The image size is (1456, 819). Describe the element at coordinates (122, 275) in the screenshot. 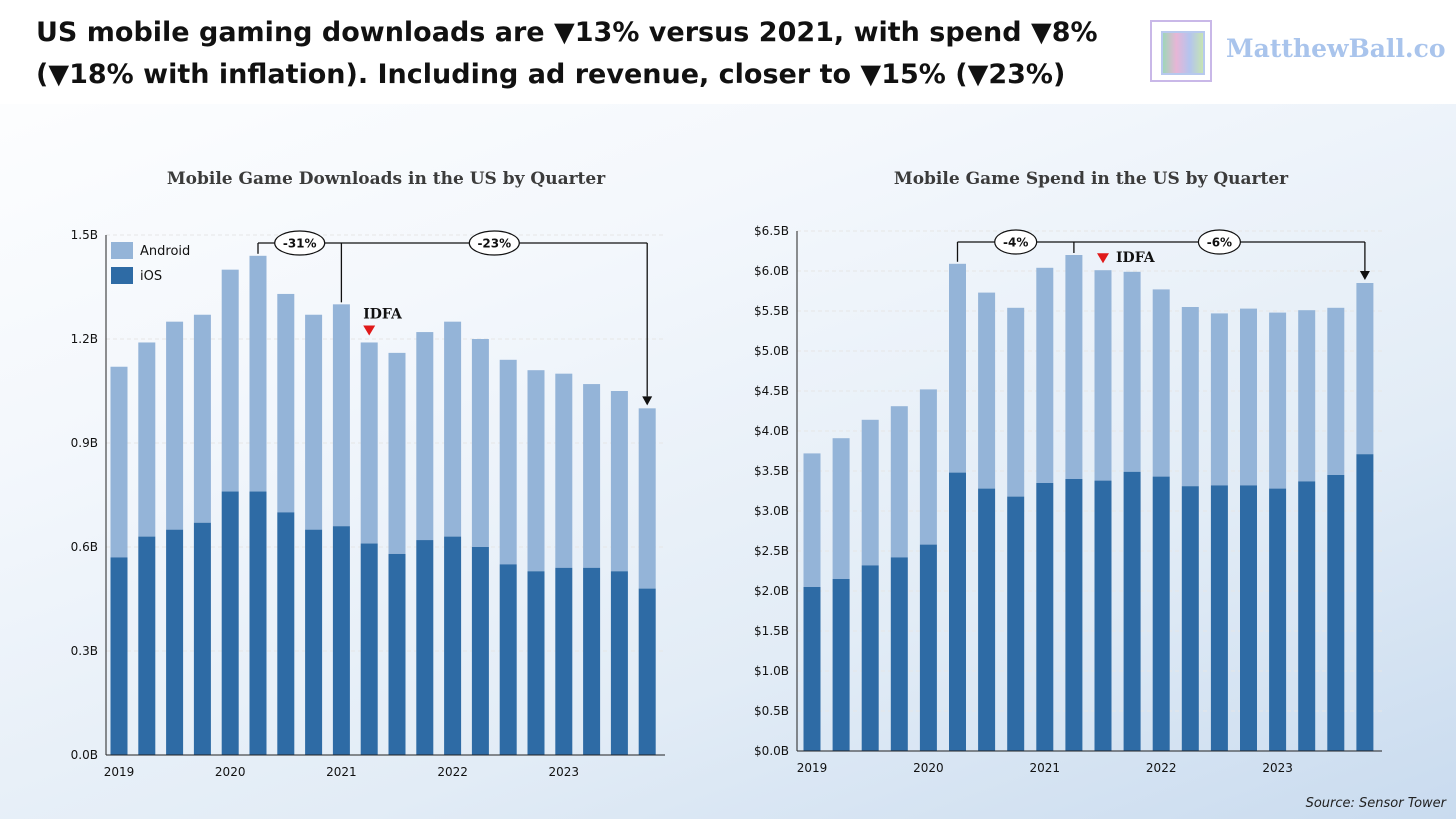

I see `legend-swatch` at that location.